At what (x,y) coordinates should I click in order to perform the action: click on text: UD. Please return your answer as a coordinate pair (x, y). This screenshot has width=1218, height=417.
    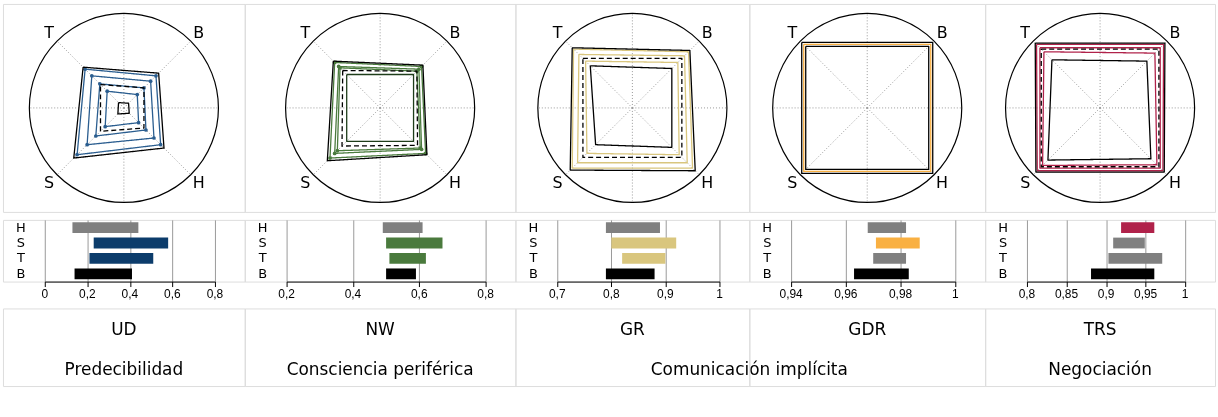
    Looking at the image, I should click on (124, 329).